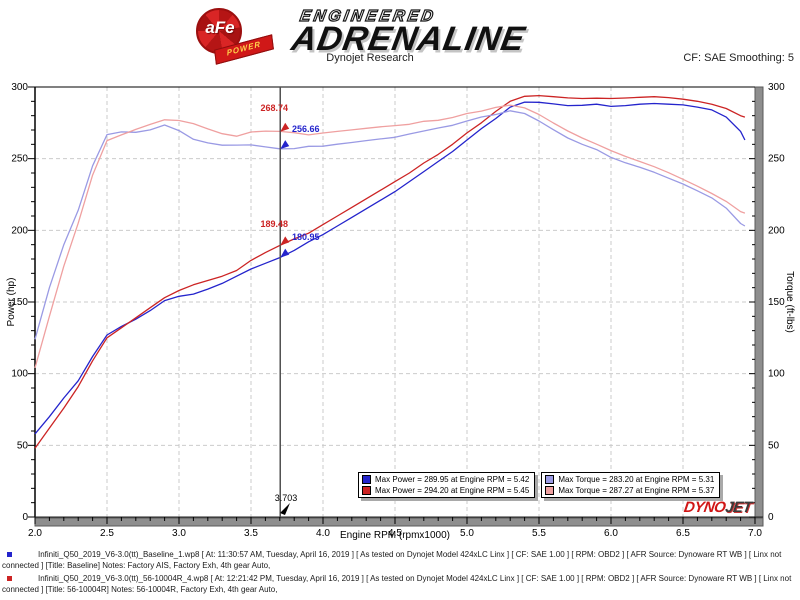 This screenshot has height=600, width=800. What do you see at coordinates (370, 58) in the screenshot?
I see `dynojet-research-subtitle: Dynojet Research` at bounding box center [370, 58].